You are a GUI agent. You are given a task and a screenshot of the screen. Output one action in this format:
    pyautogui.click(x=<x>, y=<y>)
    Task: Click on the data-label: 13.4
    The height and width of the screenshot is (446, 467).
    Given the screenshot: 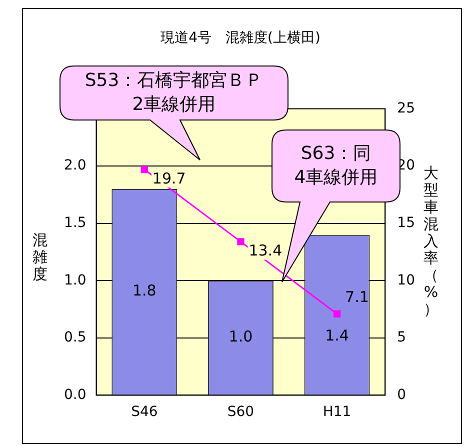 What is the action you would take?
    pyautogui.click(x=265, y=251)
    